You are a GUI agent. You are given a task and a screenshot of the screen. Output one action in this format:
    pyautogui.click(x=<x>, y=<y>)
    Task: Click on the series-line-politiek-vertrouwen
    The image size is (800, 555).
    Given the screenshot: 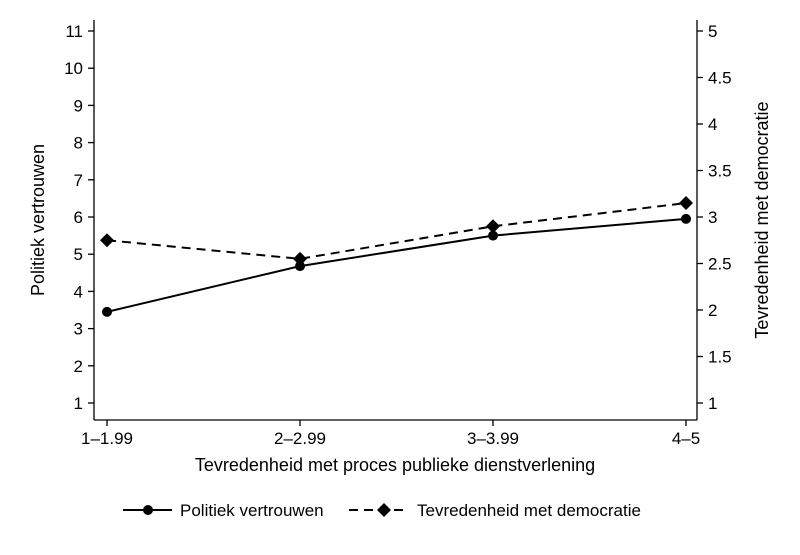 What is the action you would take?
    pyautogui.click(x=396, y=265)
    